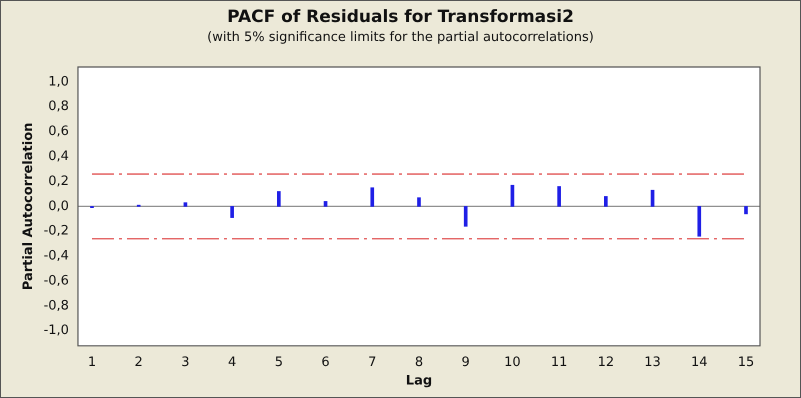 This screenshot has width=801, height=398. What do you see at coordinates (400, 17) in the screenshot?
I see `chart-title: PACF of Residuals for Transformasi2` at bounding box center [400, 17].